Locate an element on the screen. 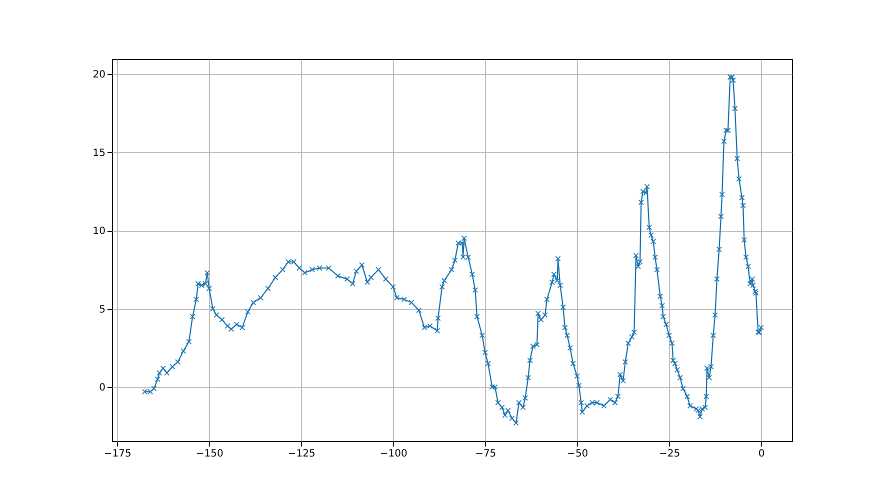 This screenshot has height=495, width=880. x-tick-label: −25 is located at coordinates (669, 454).